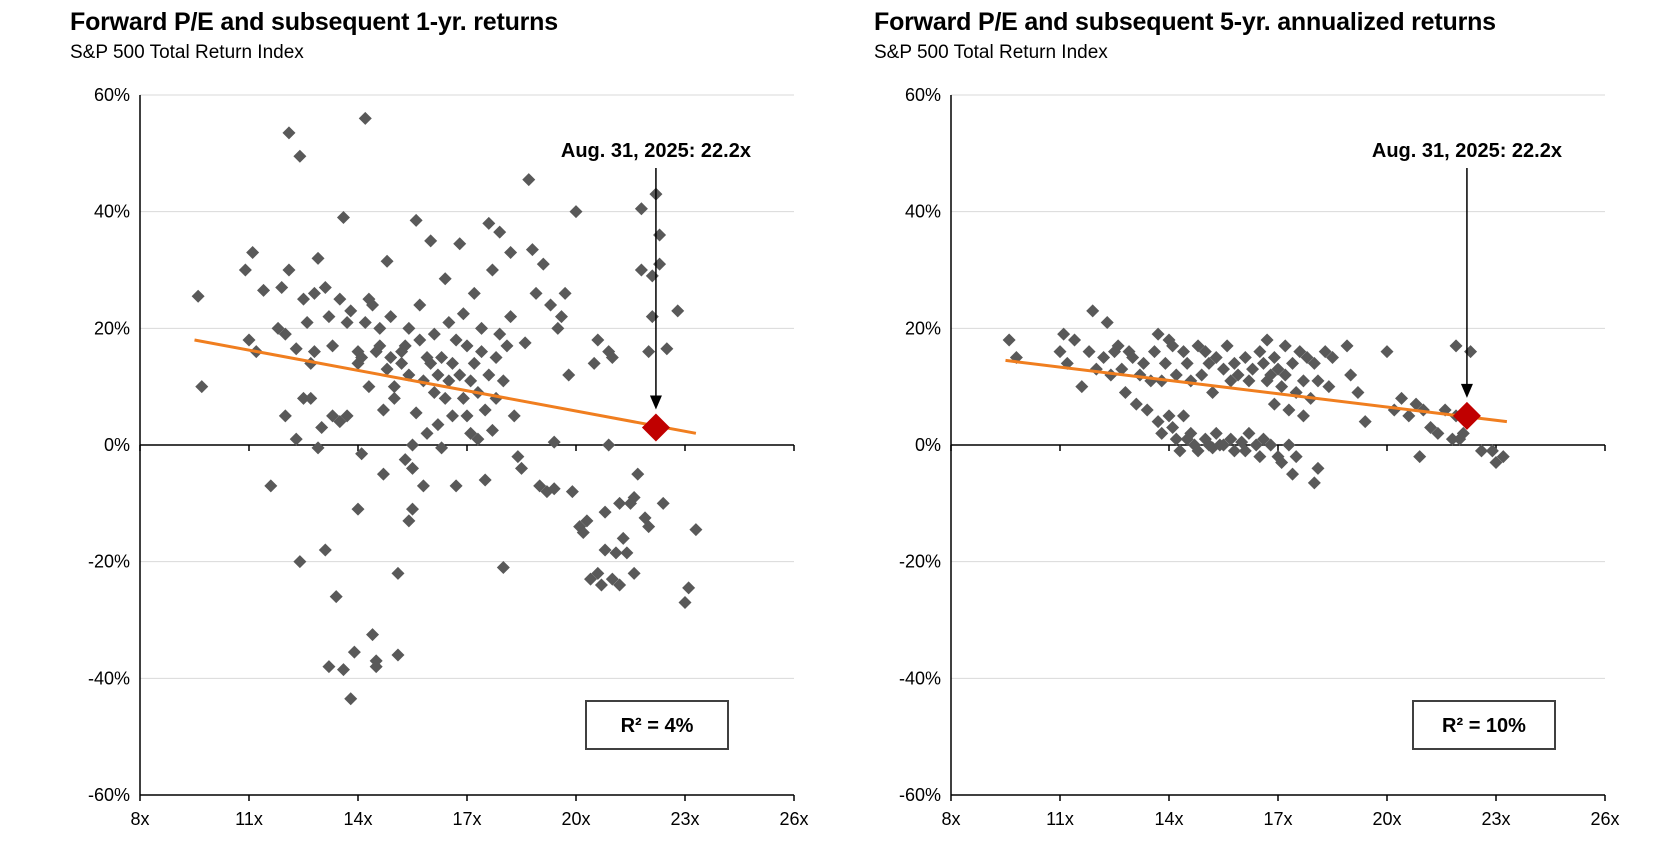  What do you see at coordinates (466, 819) in the screenshot?
I see `x-tick-label: 17x` at bounding box center [466, 819].